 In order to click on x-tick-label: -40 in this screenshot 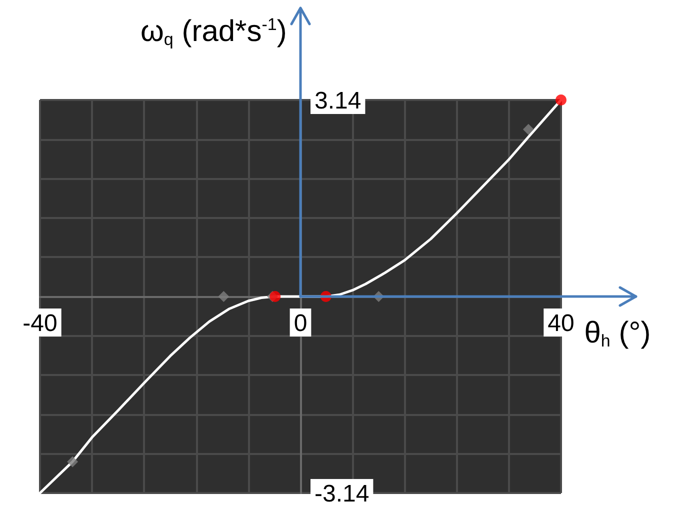, I will do `click(40, 323)`.